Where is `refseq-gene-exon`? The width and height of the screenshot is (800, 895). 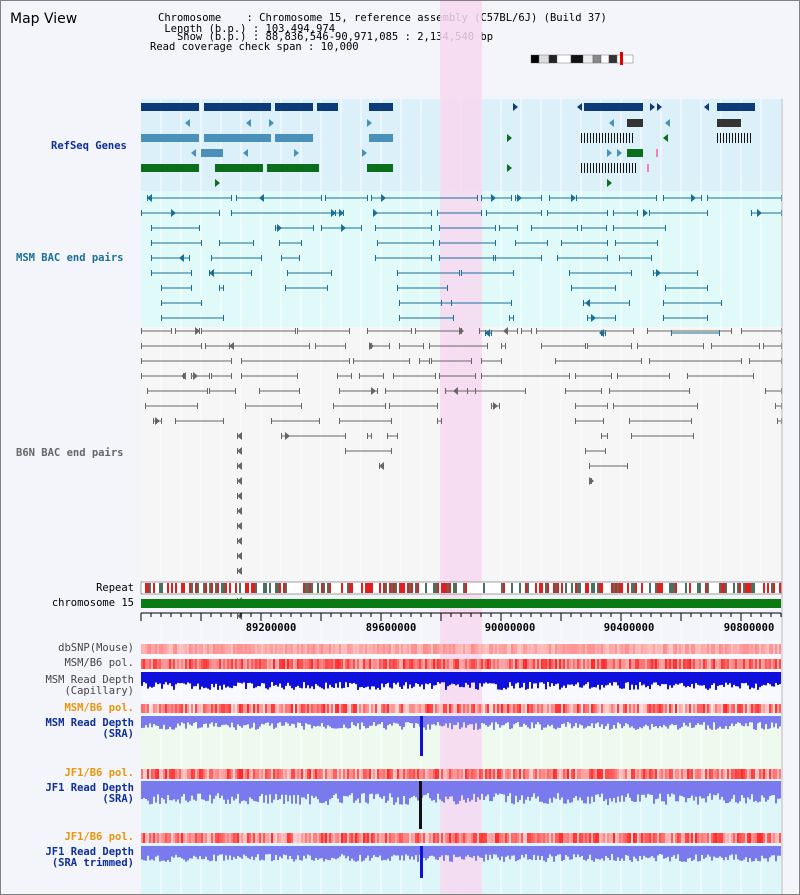
refseq-gene-exon is located at coordinates (635, 123).